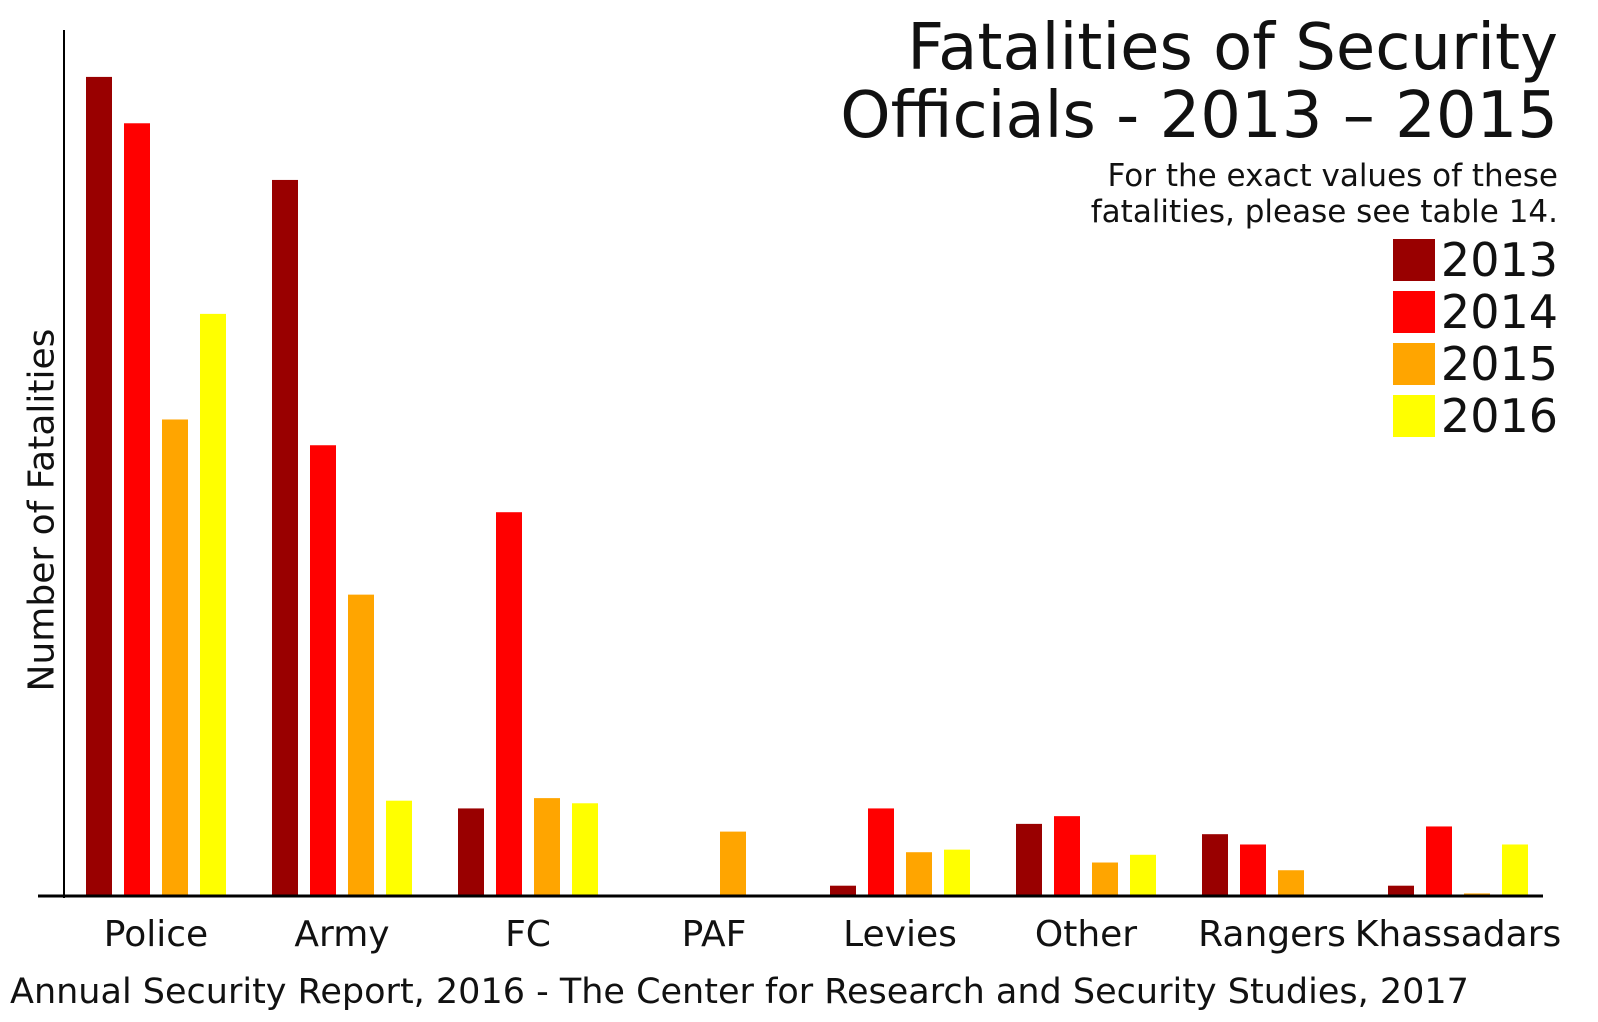 The width and height of the screenshot is (1598, 1022). What do you see at coordinates (1499, 260) in the screenshot?
I see `legend-label-2013: 2013` at bounding box center [1499, 260].